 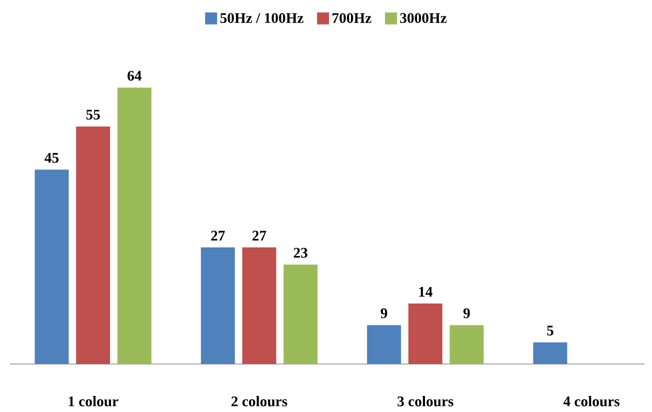 What do you see at coordinates (93, 401) in the screenshot?
I see `x-tick-label: 1 colour` at bounding box center [93, 401].